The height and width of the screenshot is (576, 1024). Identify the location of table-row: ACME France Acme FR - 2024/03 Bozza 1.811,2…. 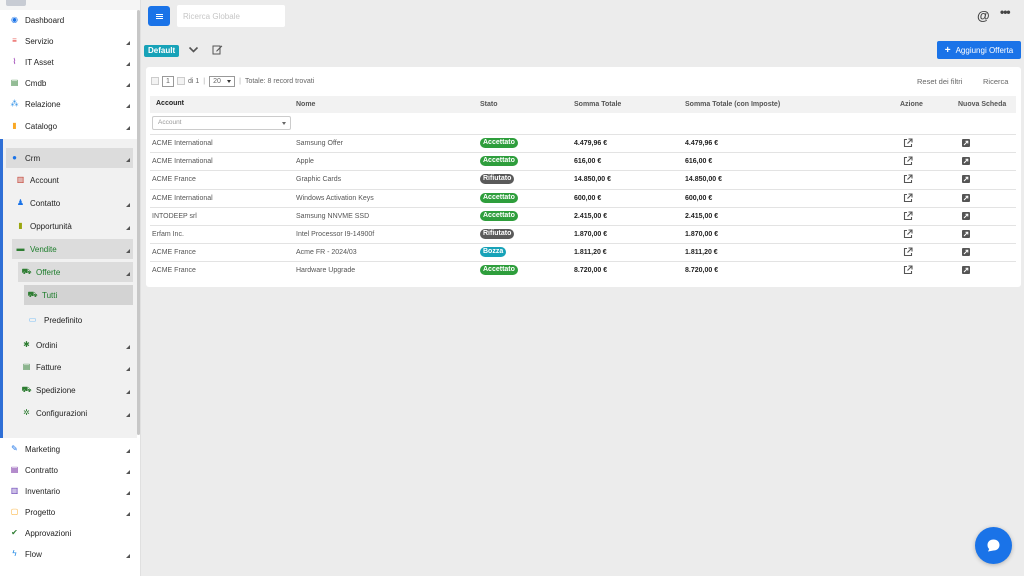
(583, 252).